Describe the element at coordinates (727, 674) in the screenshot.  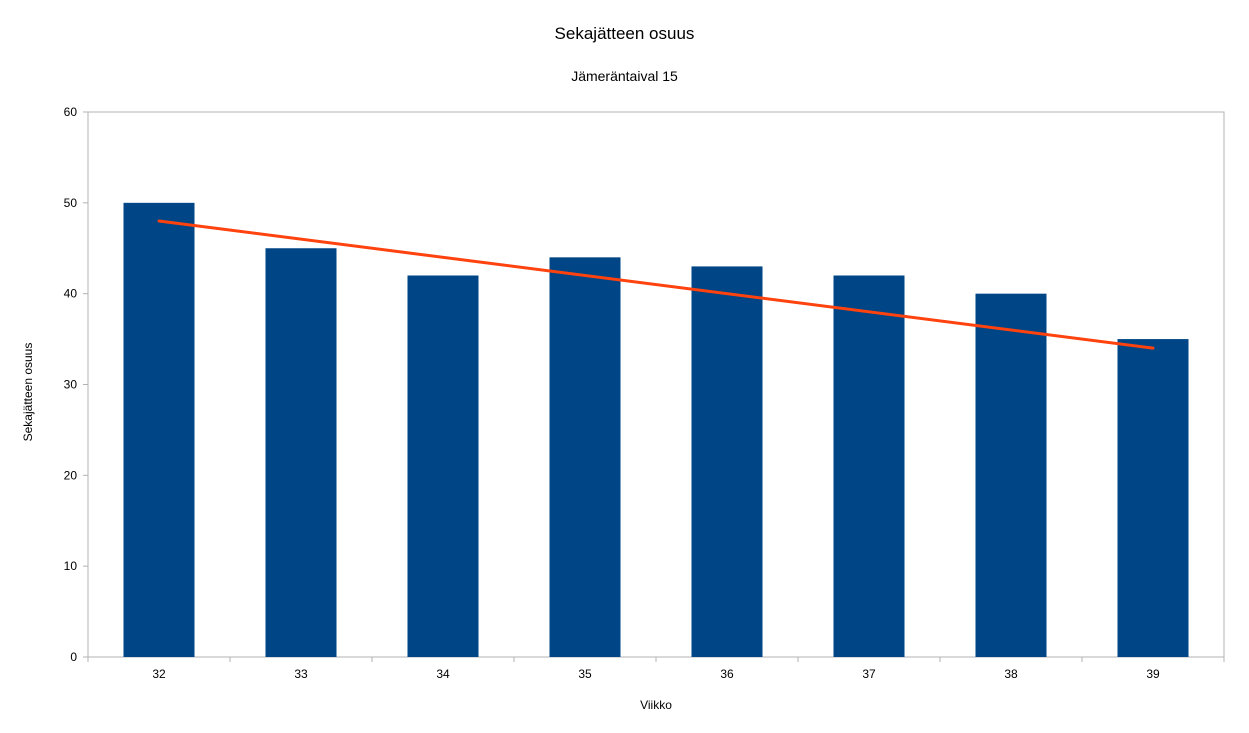
I see `x-tick-label: 36` at that location.